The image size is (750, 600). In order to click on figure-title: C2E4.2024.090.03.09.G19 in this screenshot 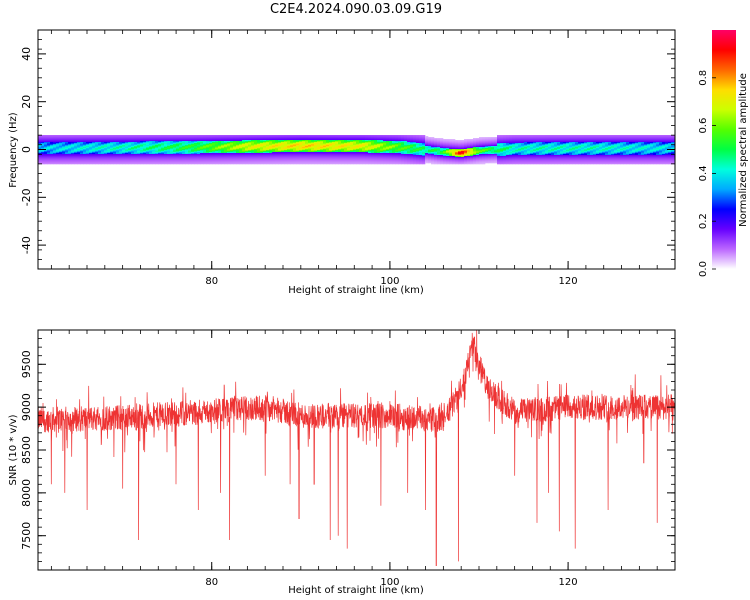, I will do `click(356, 9)`.